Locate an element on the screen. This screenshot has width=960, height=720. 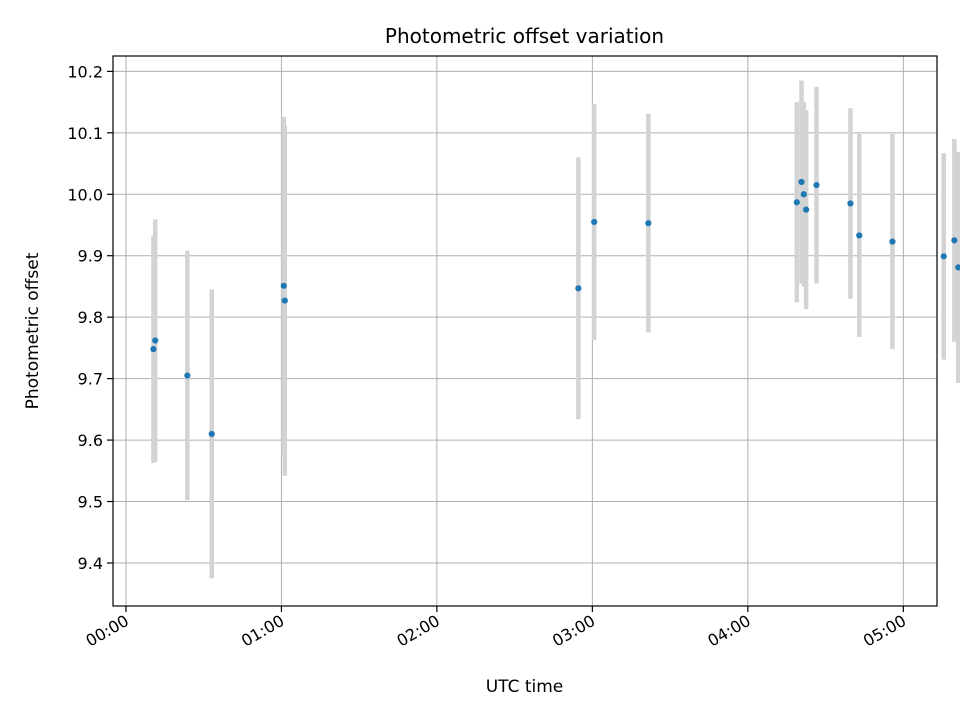
y-tick-label: 10.2 is located at coordinates (85, 71).